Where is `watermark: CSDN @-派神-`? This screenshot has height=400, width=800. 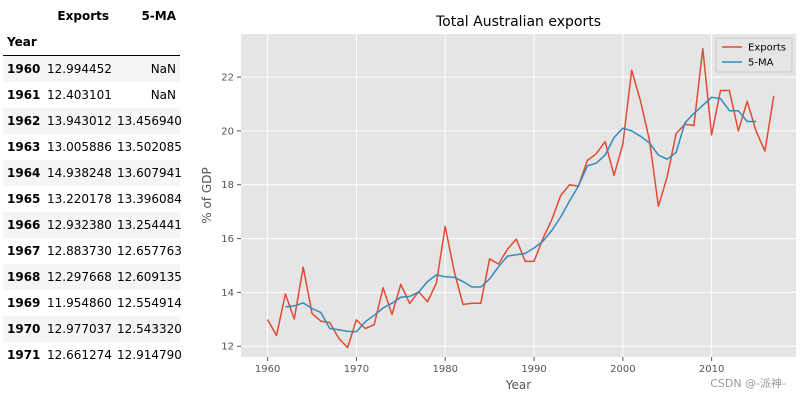
watermark: CSDN @-派神- is located at coordinates (748, 383).